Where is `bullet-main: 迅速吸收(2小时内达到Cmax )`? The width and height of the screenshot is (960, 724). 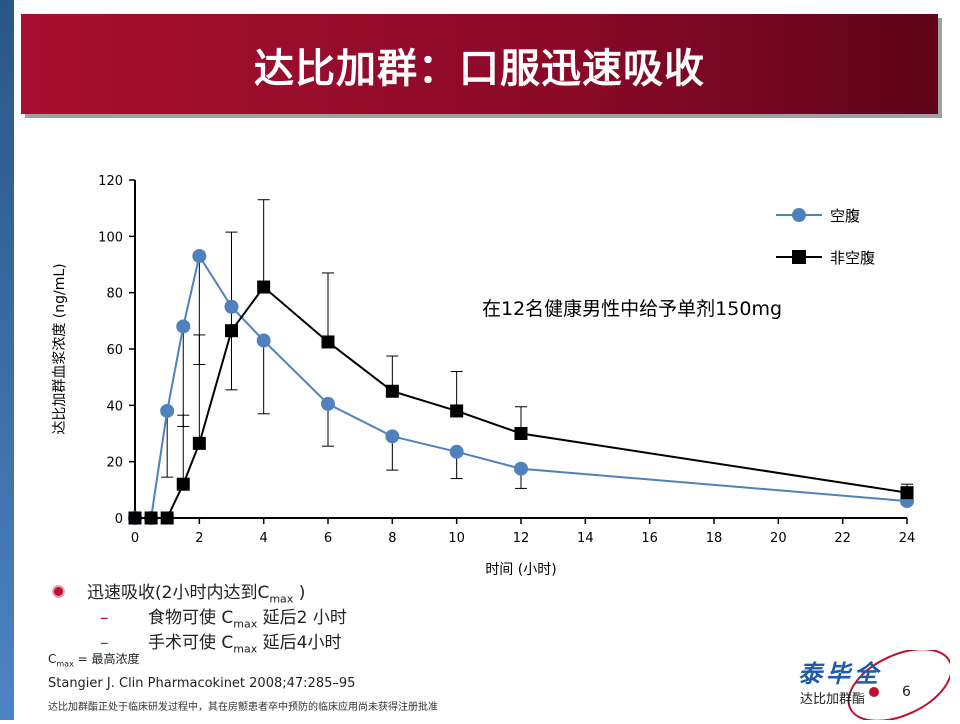
bullet-main: 迅速吸收(2小时内达到Cmax ) is located at coordinates (178, 591).